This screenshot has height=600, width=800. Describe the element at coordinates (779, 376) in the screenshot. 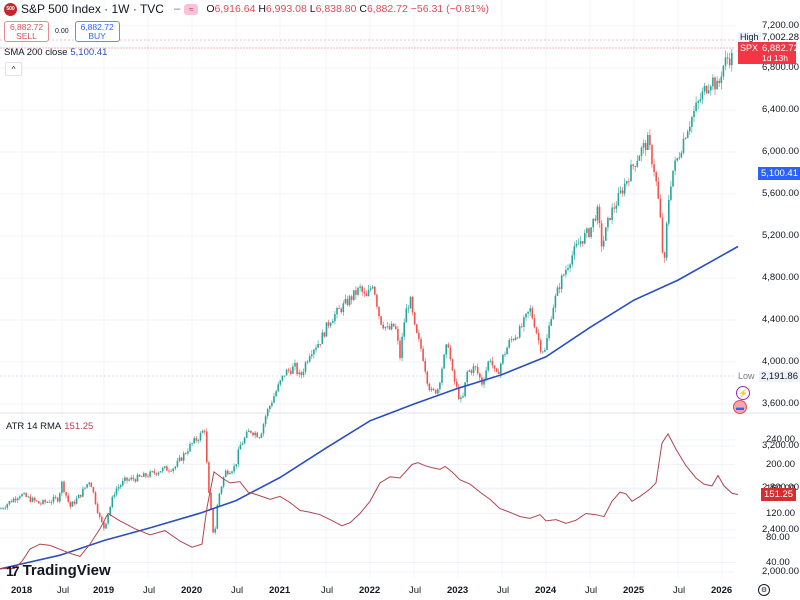

I see `low-value: 2,191.86` at that location.